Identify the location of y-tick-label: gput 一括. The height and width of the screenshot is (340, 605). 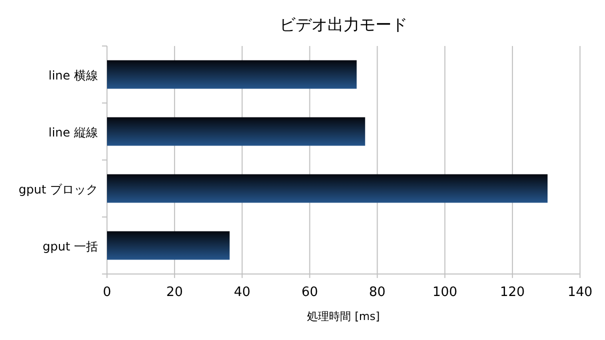
(70, 247).